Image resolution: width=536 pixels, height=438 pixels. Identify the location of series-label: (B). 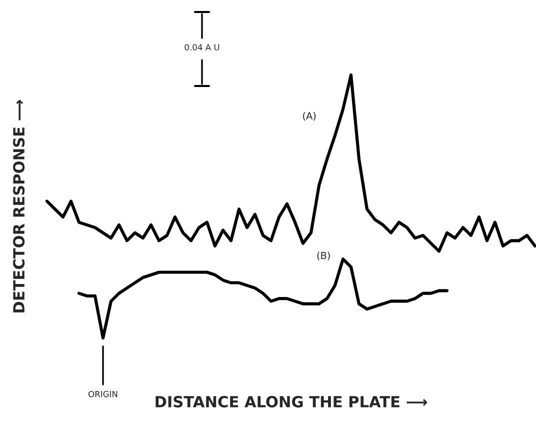
(323, 256).